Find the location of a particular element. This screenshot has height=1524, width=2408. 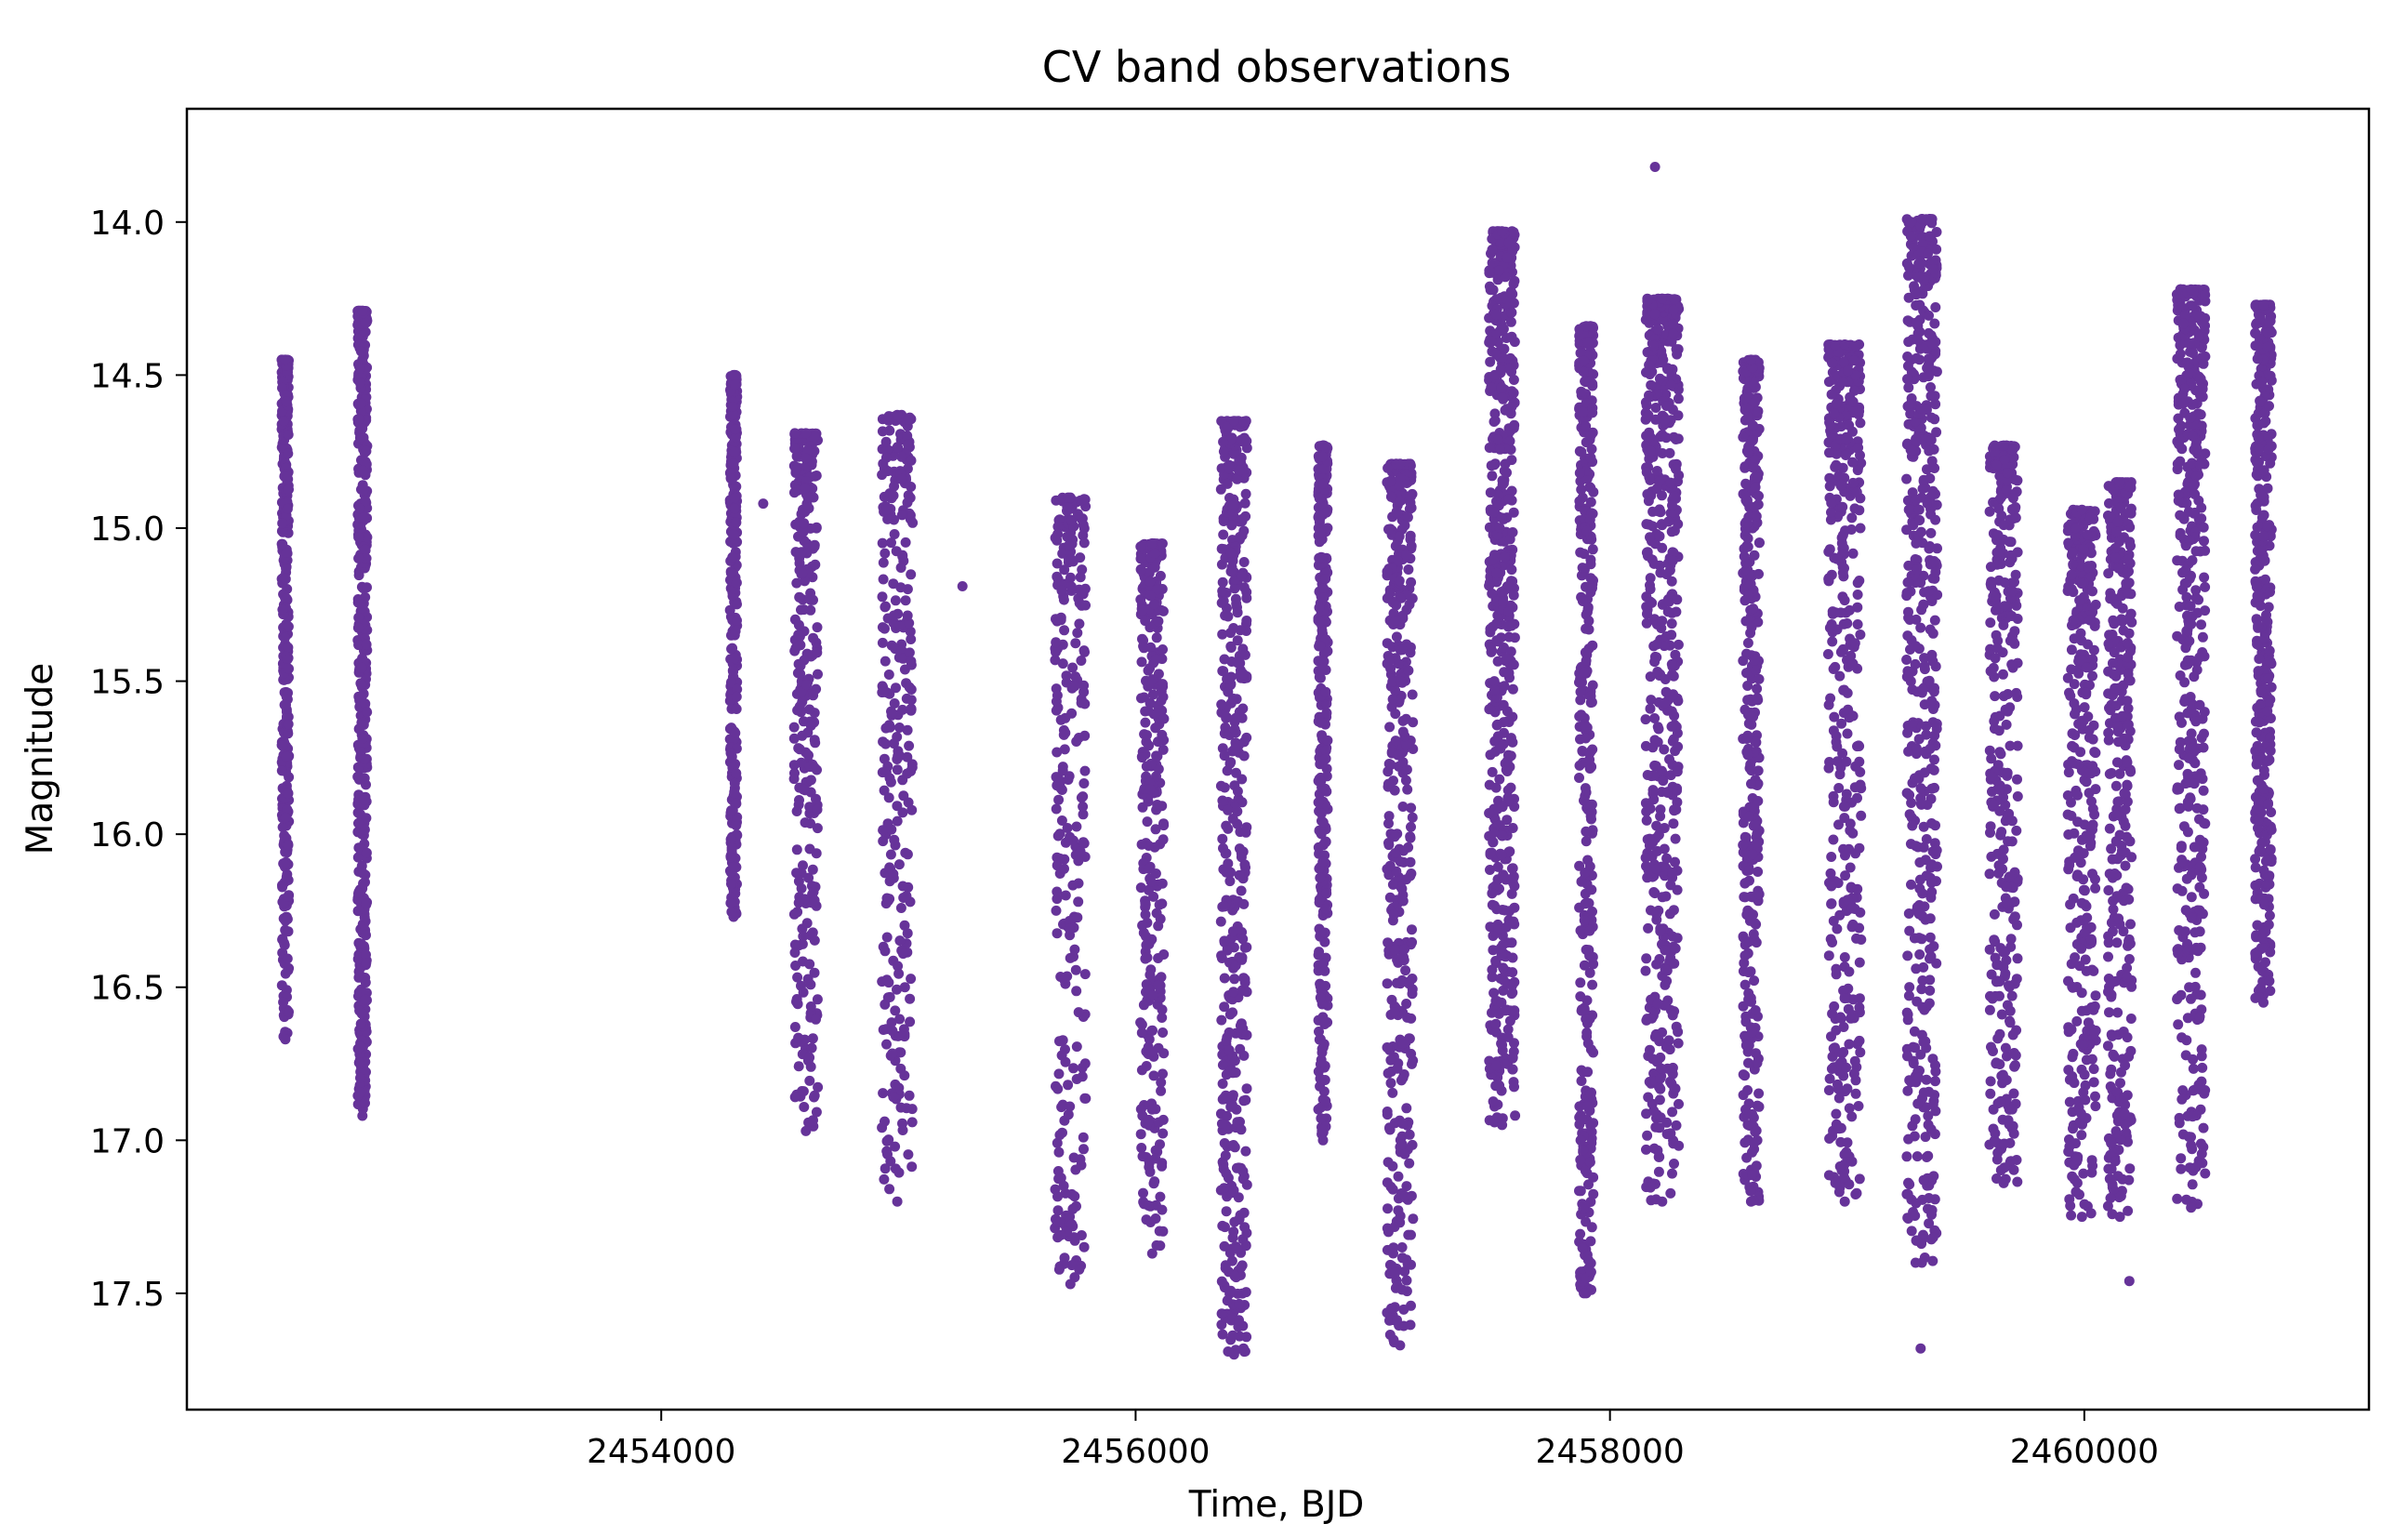

data-point-2026 is located at coordinates (1059, 1135).